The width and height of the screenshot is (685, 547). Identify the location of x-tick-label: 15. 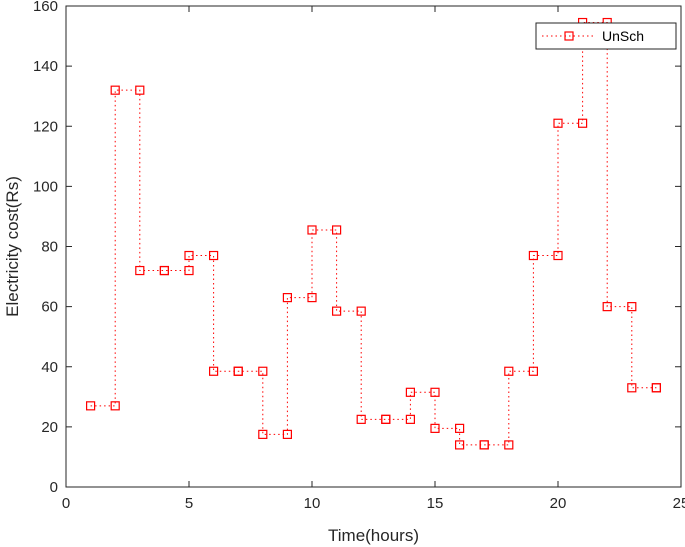
(435, 503).